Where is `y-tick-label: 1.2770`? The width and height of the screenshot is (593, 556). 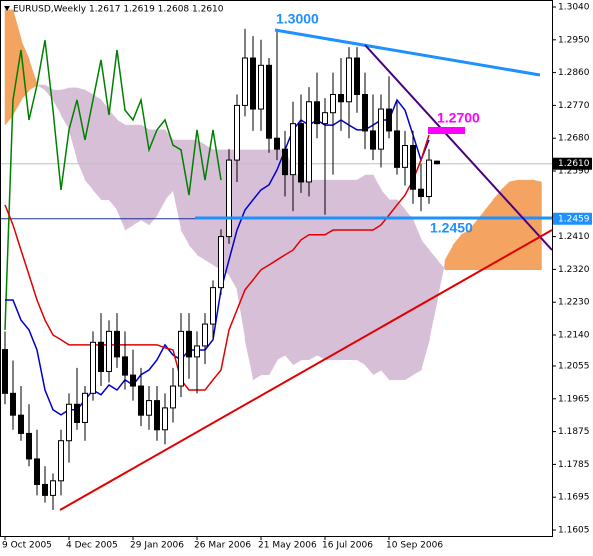 y-tick-label: 1.2770 is located at coordinates (574, 106).